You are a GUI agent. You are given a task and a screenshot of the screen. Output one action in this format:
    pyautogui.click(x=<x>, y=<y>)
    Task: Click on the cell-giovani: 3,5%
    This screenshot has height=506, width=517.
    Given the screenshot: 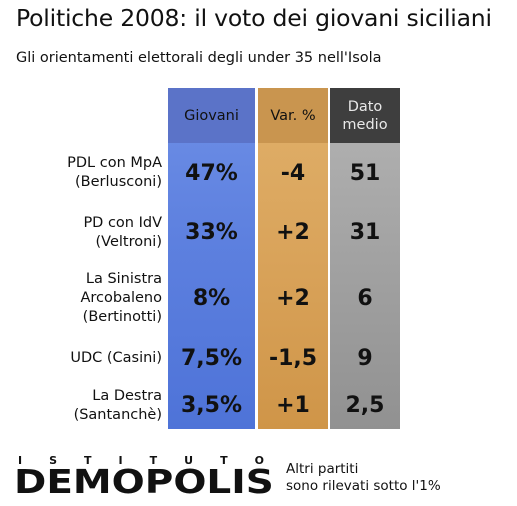 What is the action you would take?
    pyautogui.click(x=211, y=405)
    